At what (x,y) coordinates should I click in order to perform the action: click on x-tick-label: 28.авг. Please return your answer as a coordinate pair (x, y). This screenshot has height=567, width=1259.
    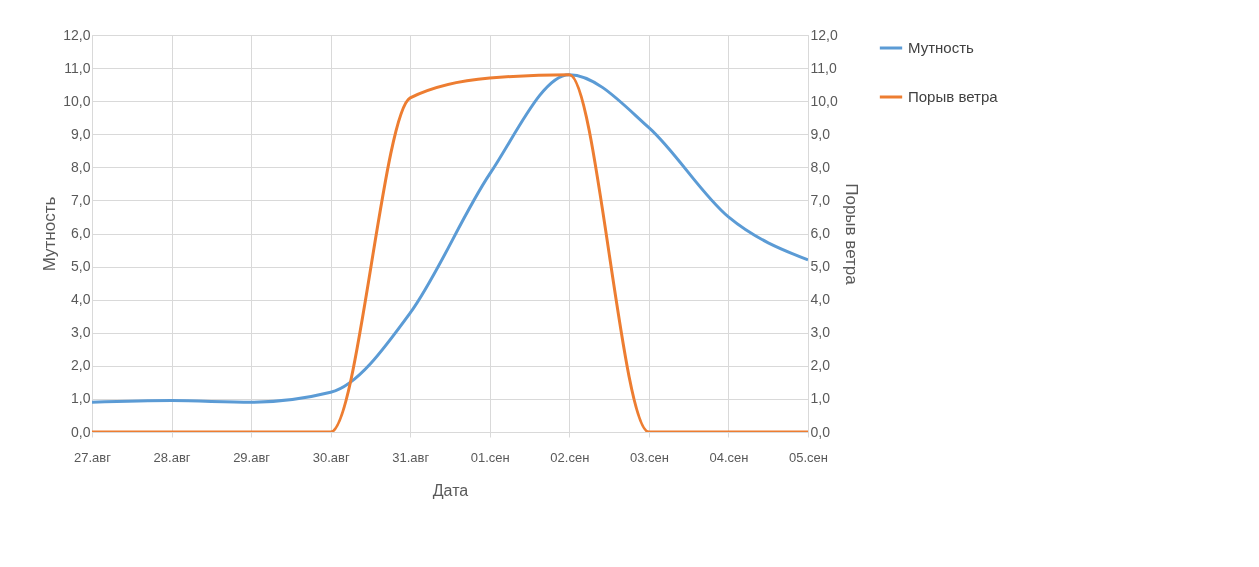
    Looking at the image, I should click on (172, 457).